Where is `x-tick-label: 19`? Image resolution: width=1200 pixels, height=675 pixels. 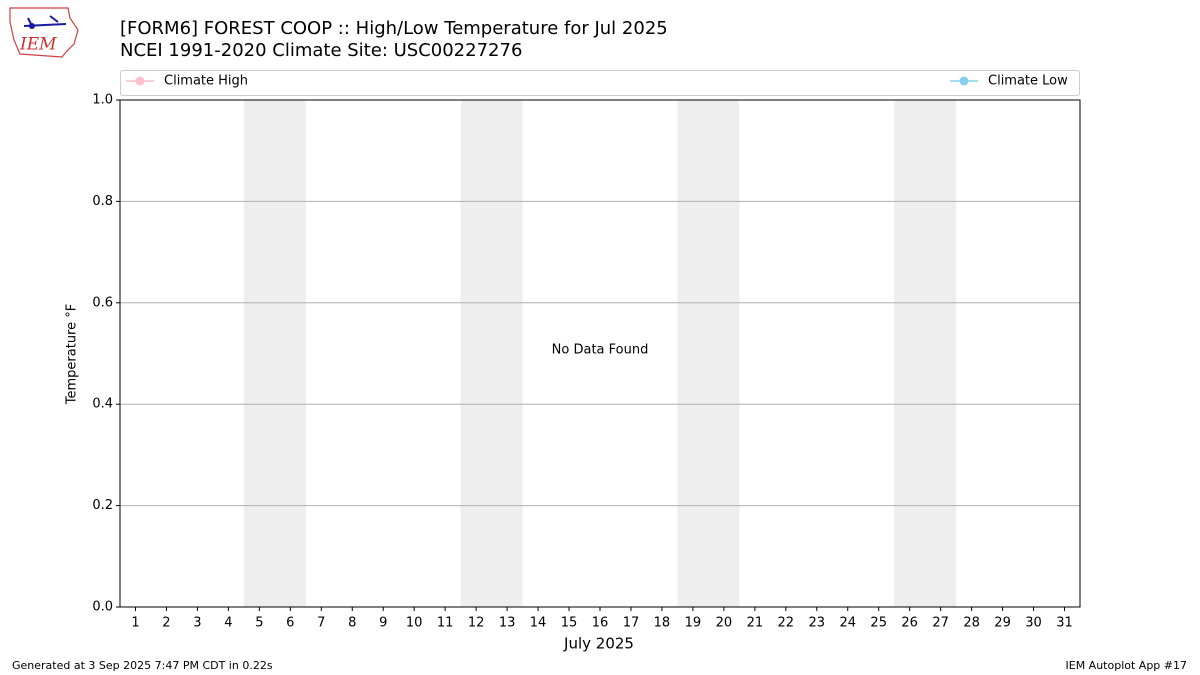
x-tick-label: 19 is located at coordinates (693, 623).